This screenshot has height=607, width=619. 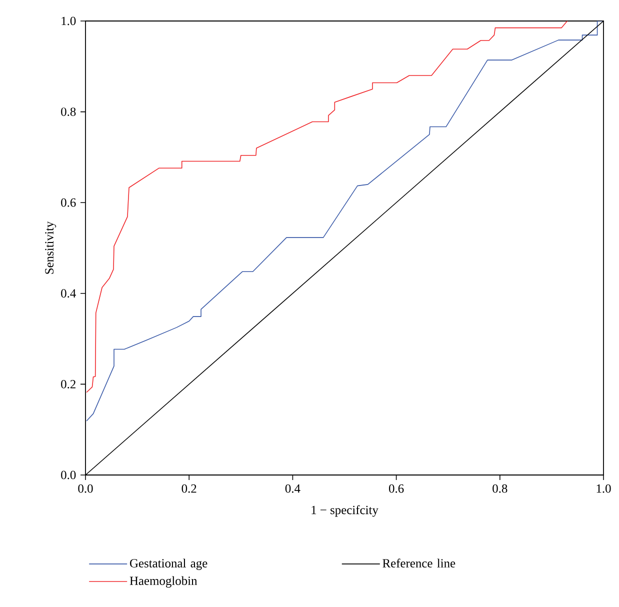 I want to click on y-axis-title: Sensitivity, so click(x=50, y=247).